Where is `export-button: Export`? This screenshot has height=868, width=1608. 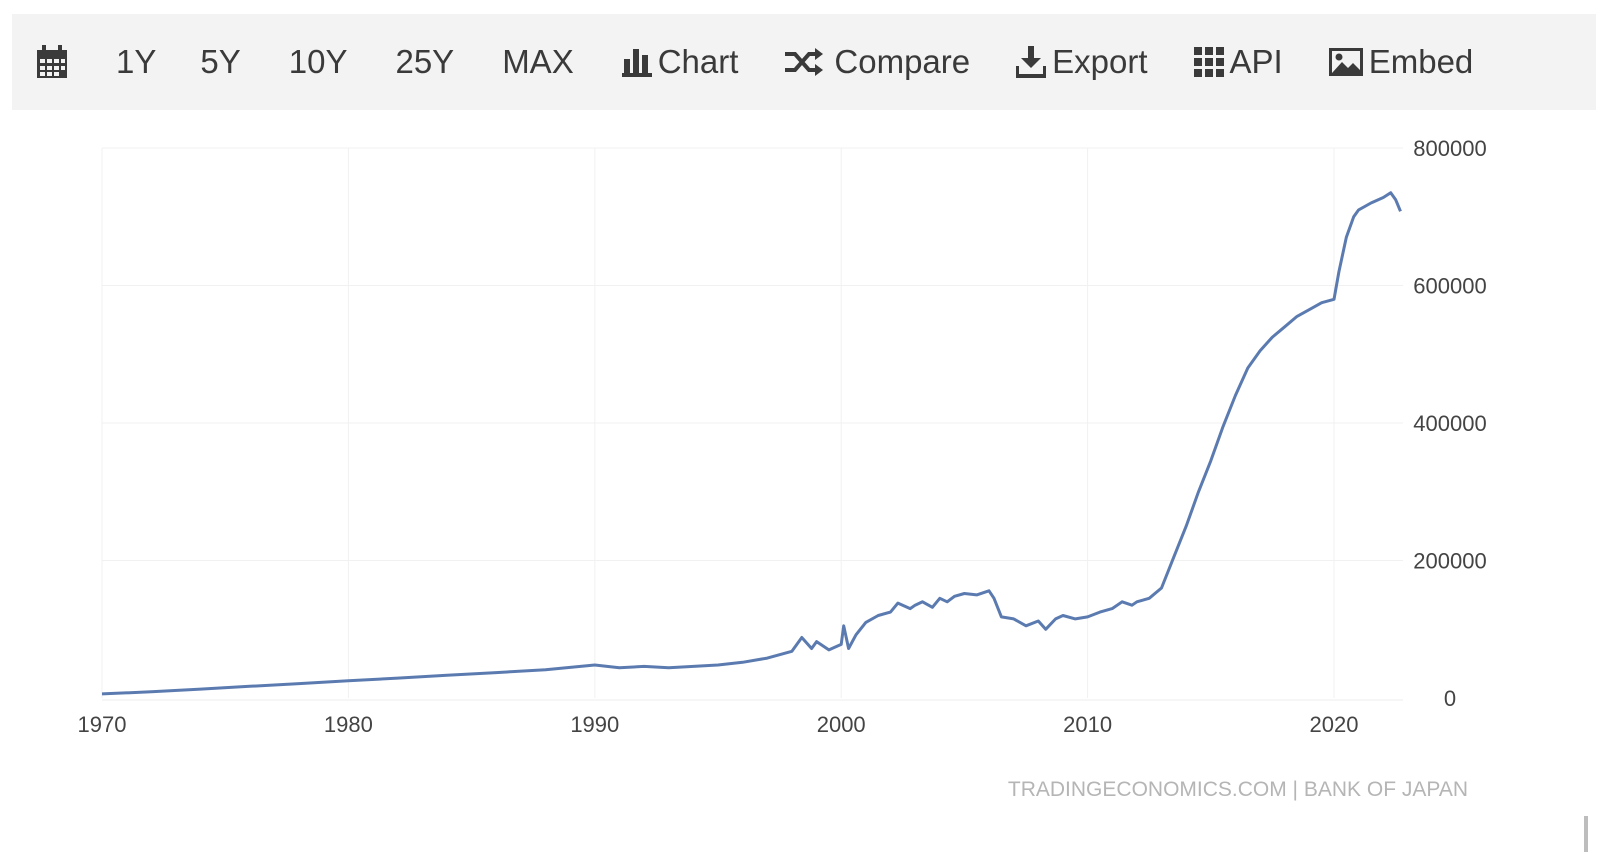
export-button: Export is located at coordinates (1082, 62).